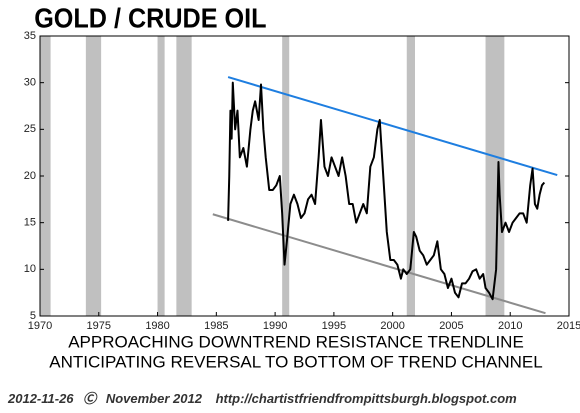 This screenshot has height=413, width=580. Describe the element at coordinates (150, 18) in the screenshot. I see `chart-title: GOLD / CRUDE OIL` at that location.